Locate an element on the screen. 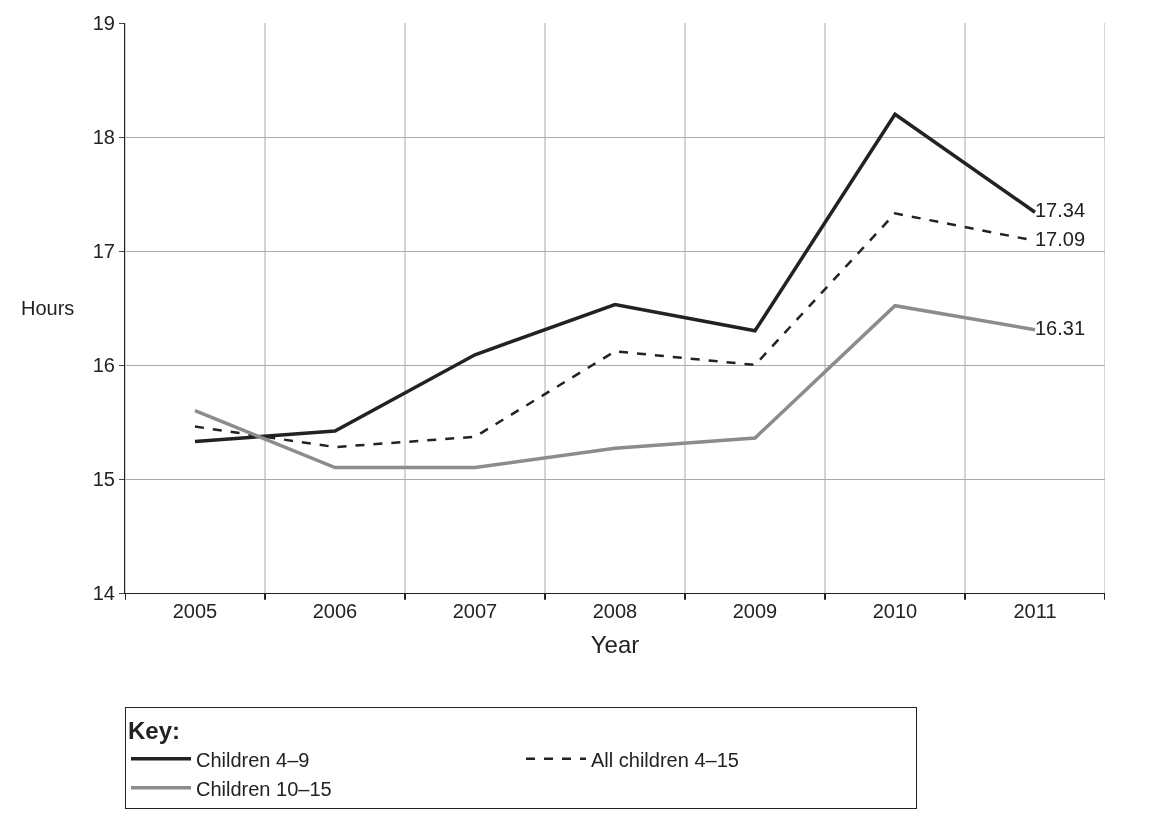 This screenshot has width=1165, height=823. x-tick-label: 2008 is located at coordinates (615, 611).